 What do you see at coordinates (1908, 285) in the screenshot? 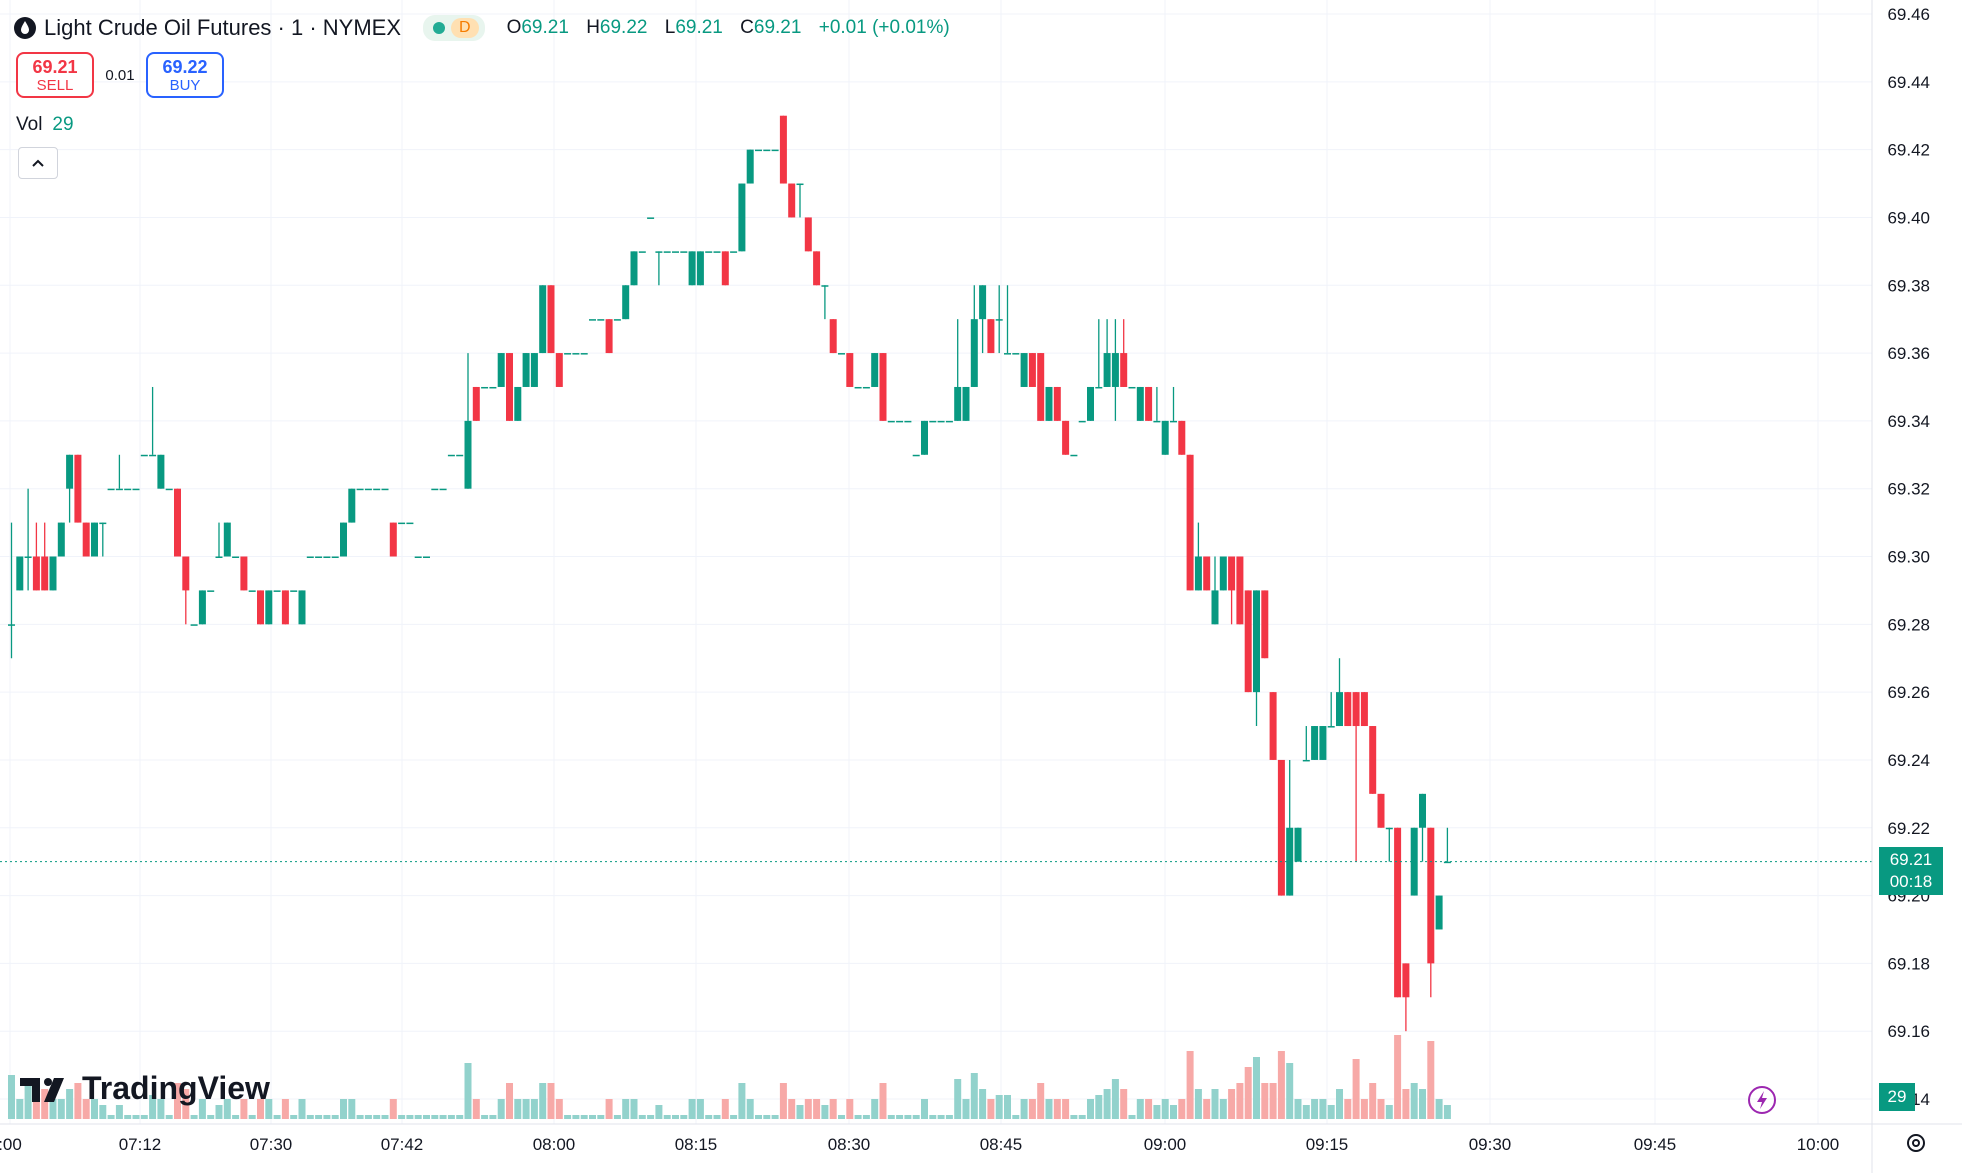
I see `price-tick-label: 69.38` at bounding box center [1908, 285].